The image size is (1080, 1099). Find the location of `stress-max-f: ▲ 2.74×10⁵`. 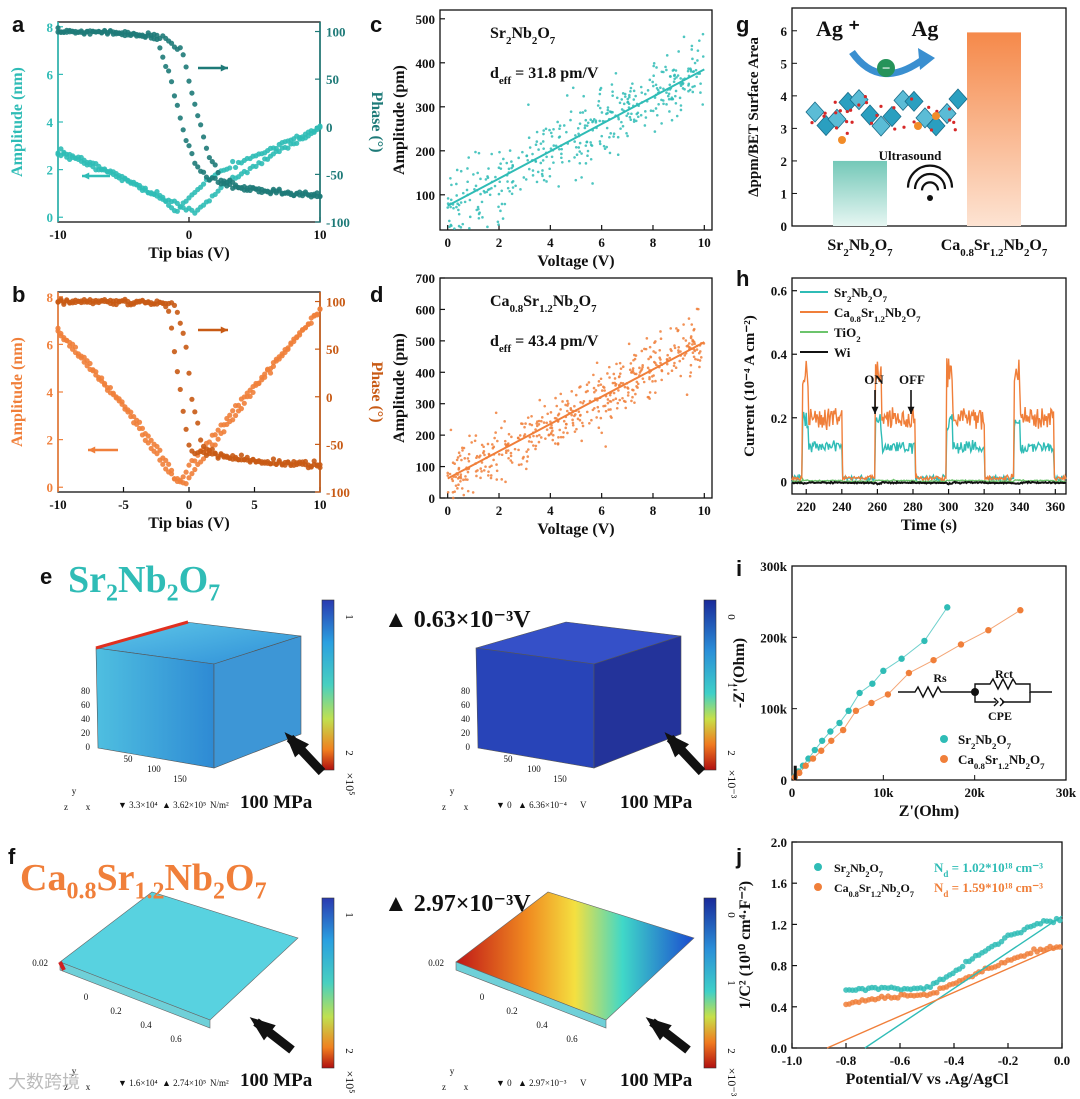

stress-max-f: ▲ 2.74×10⁵ is located at coordinates (184, 1083).